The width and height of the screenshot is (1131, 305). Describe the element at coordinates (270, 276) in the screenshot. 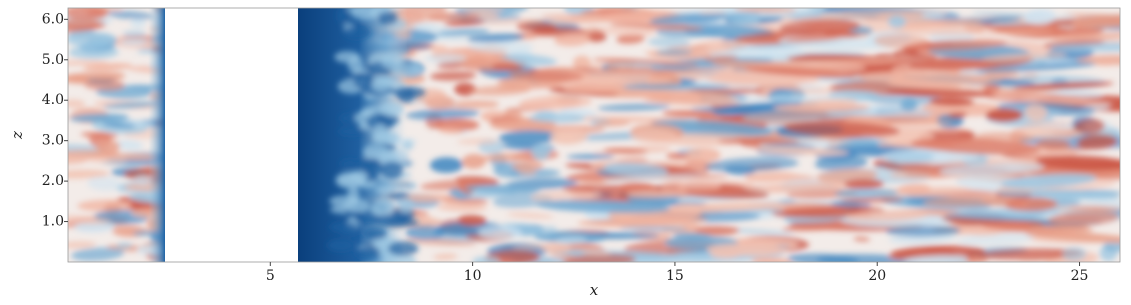

I see `x-tick-label: 5` at that location.